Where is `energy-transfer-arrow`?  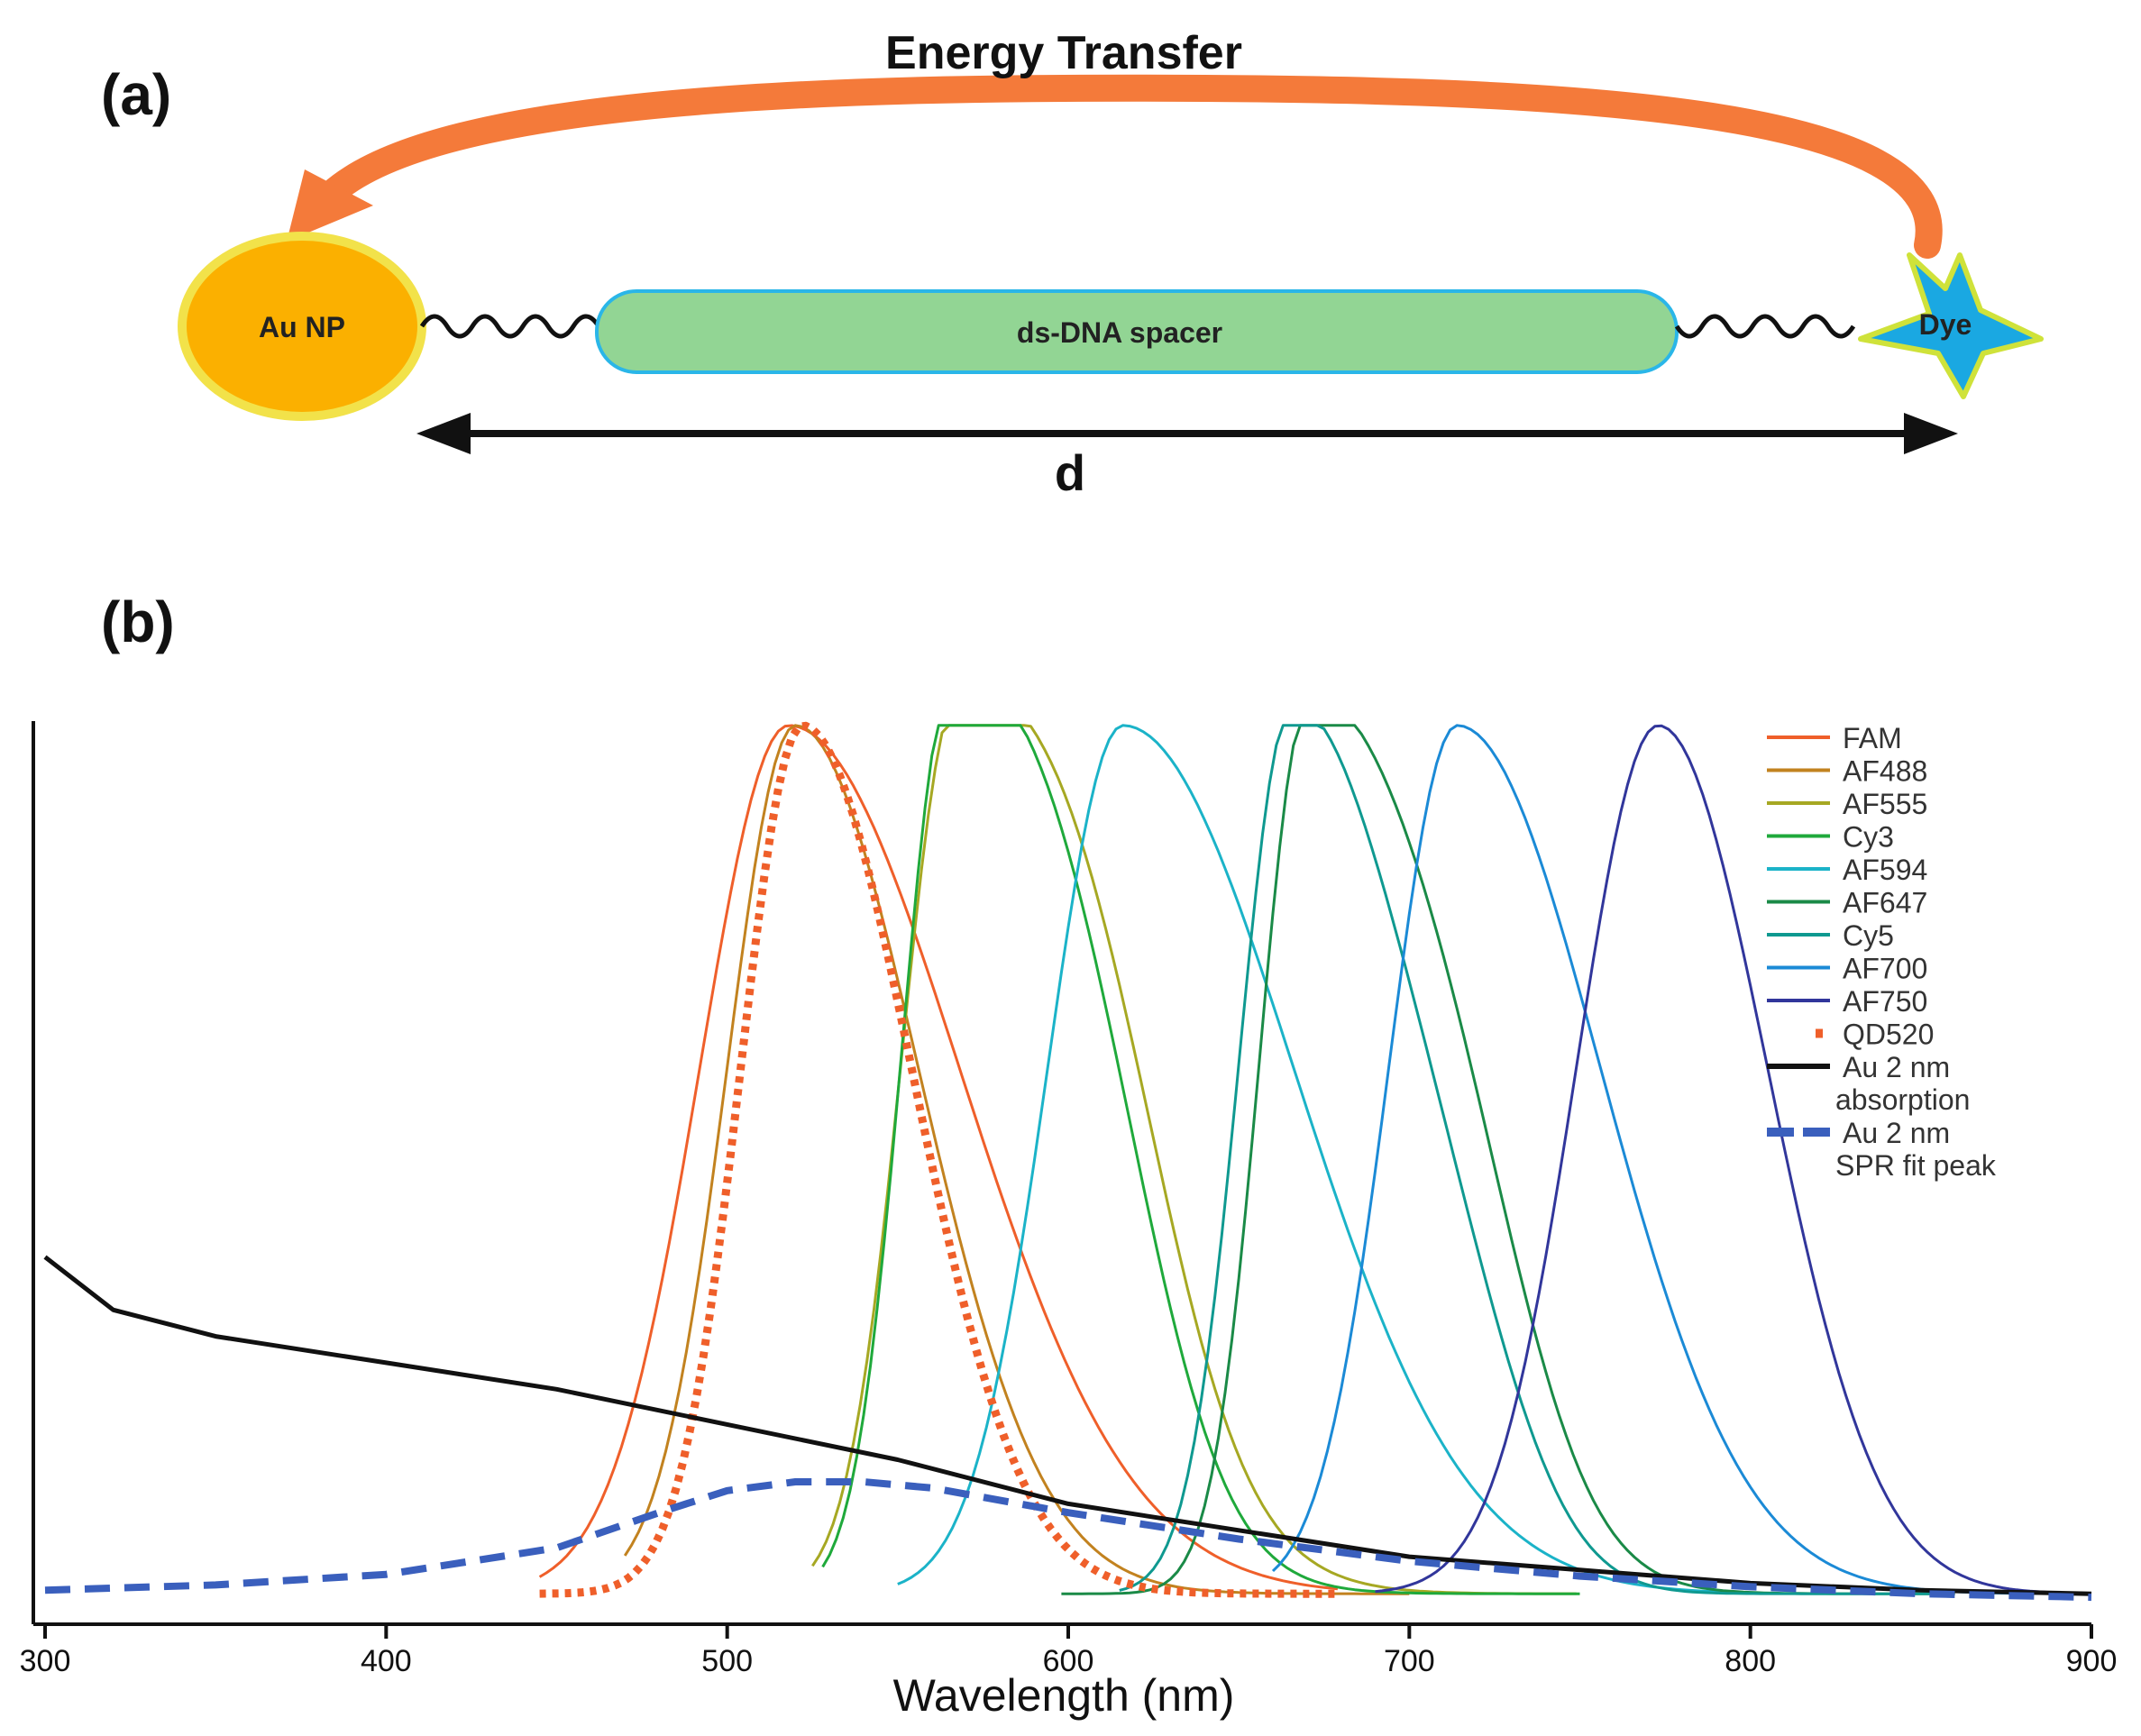
energy-transfer-arrow is located at coordinates (1124, 166).